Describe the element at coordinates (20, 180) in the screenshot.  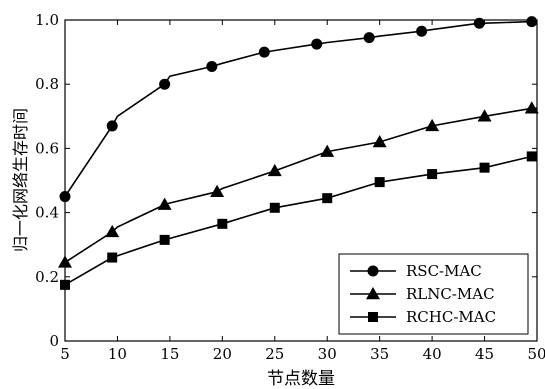
I see `y-axis-label: 归一化网络生存时间` at that location.